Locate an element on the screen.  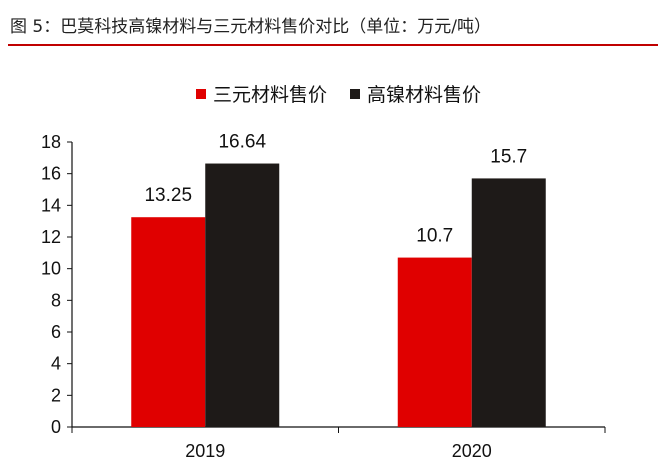
x-category-label-2019: 2019 is located at coordinates (205, 451).